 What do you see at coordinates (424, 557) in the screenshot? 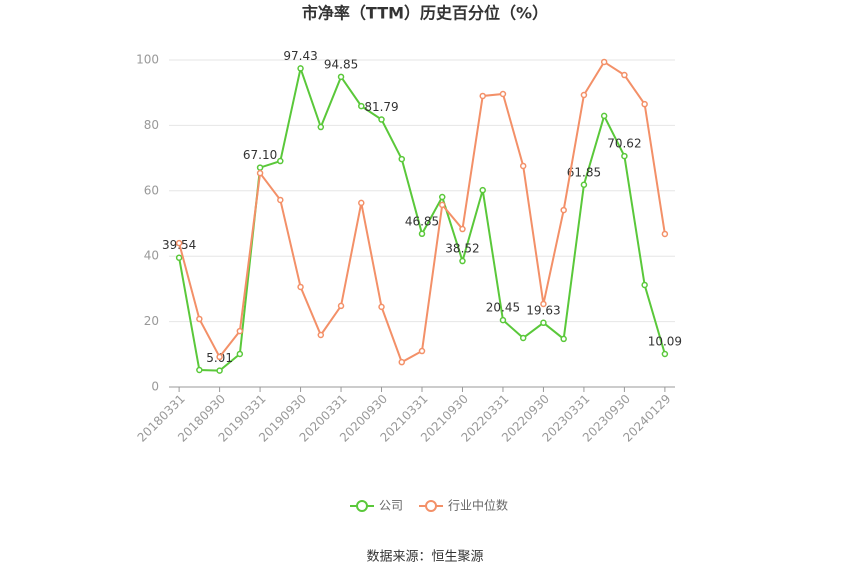
I see `source-note: 数据来源：恒生聚源` at bounding box center [424, 557].